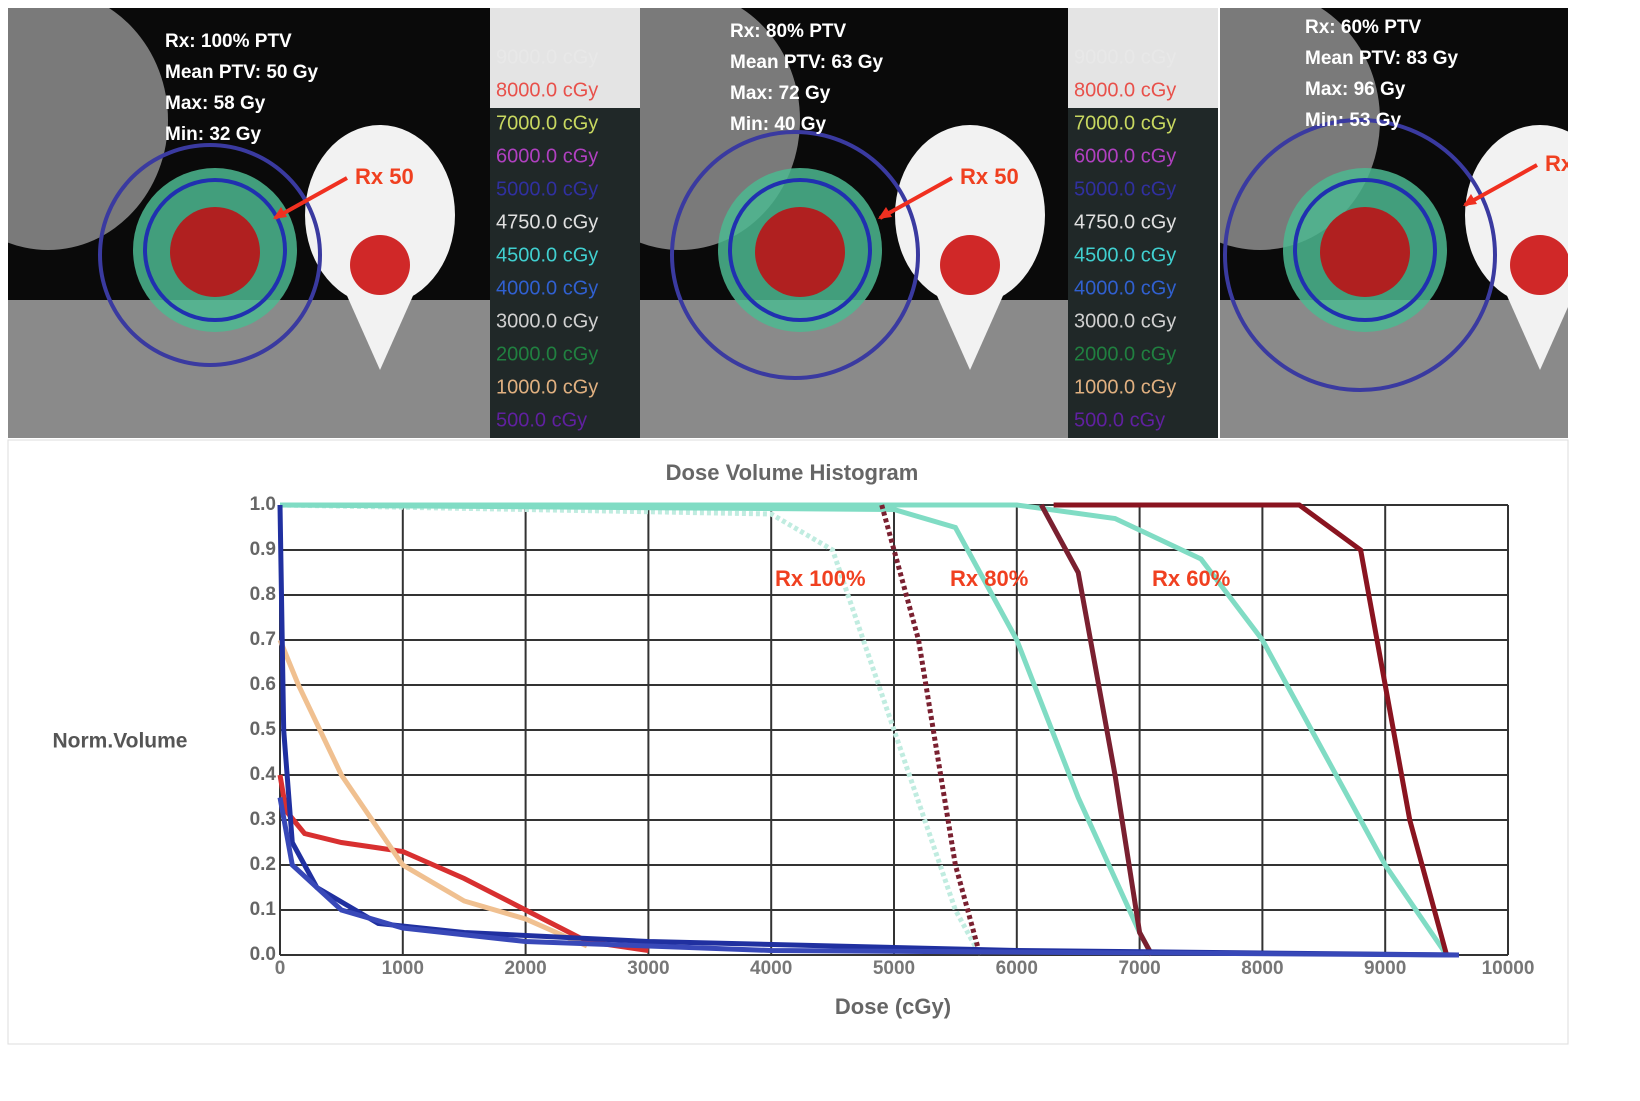  Describe the element at coordinates (1353, 120) in the screenshot. I see `dose-annotation: Min: 53 Gy` at that location.